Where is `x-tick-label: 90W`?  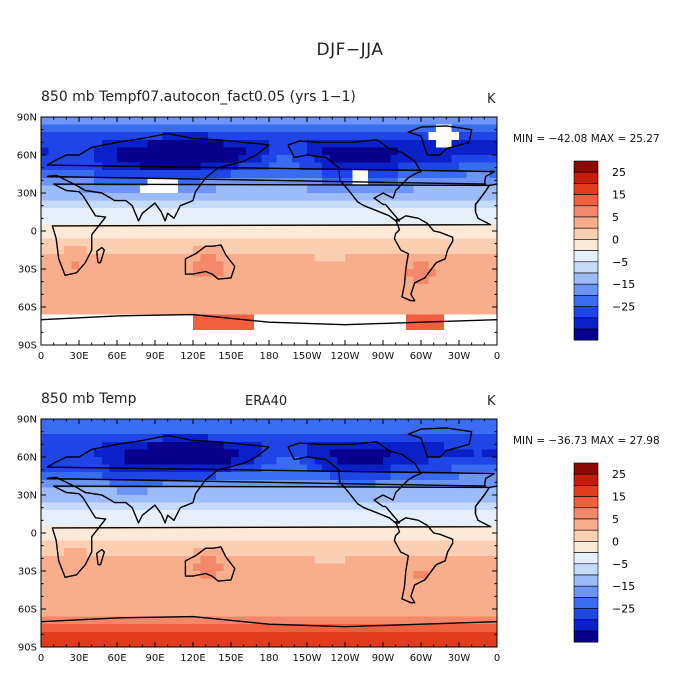 x-tick-label: 90W is located at coordinates (383, 356).